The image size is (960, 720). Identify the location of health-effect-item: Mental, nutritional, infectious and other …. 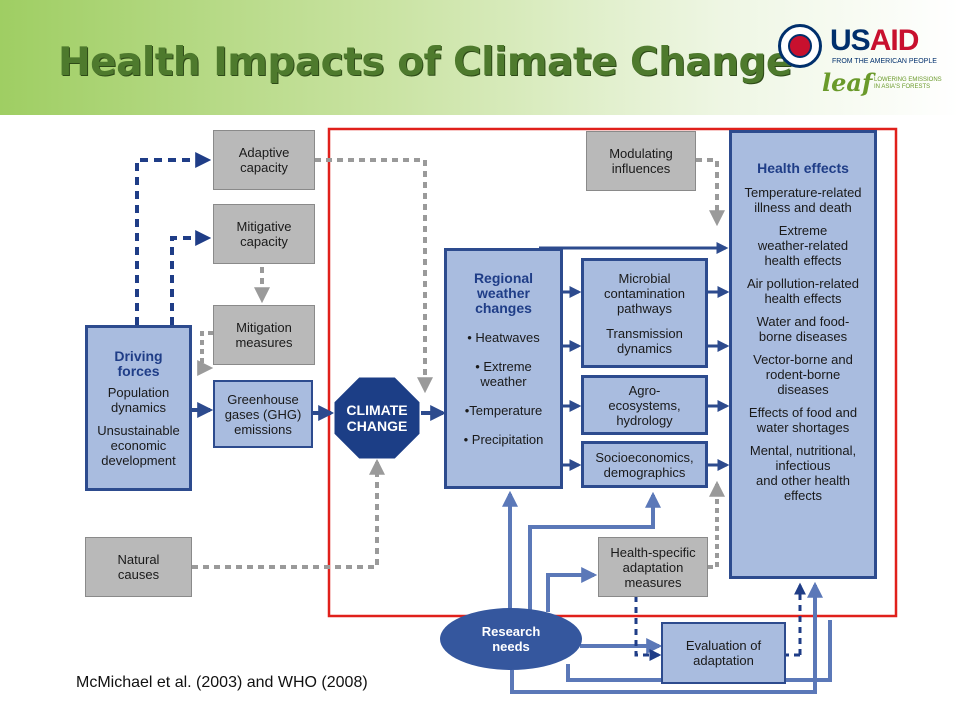
(803, 473).